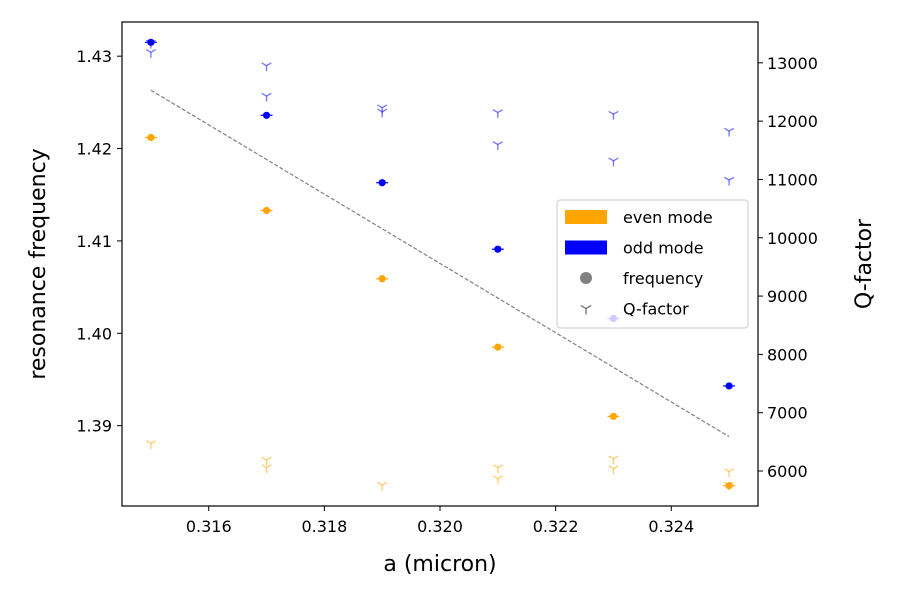 This screenshot has width=900, height=600. I want to click on right-axis-title: Q-factor, so click(864, 263).